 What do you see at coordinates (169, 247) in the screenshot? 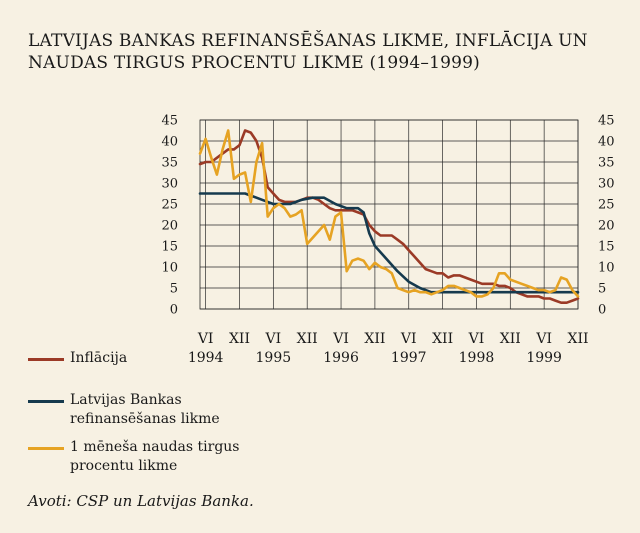
I see `y-tick-label-left: 15` at bounding box center [169, 247].